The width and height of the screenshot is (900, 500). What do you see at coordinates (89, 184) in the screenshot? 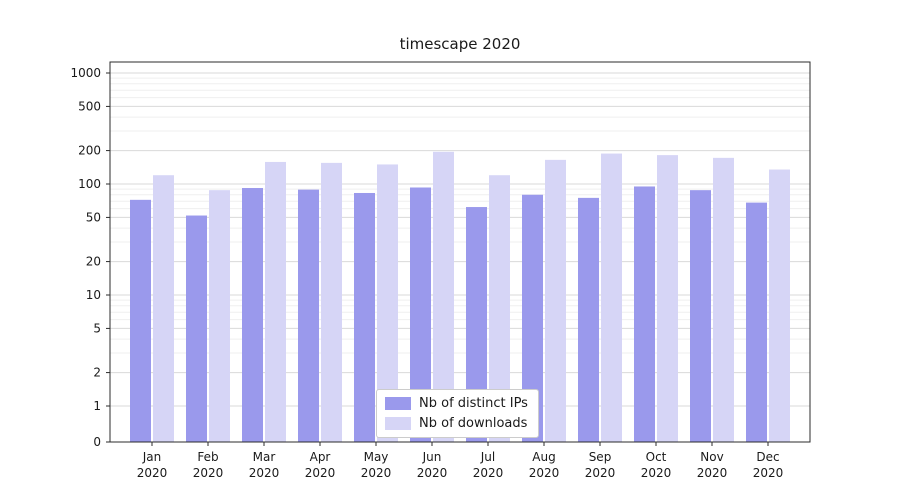
I see `y-tick-label: 100` at bounding box center [89, 184].